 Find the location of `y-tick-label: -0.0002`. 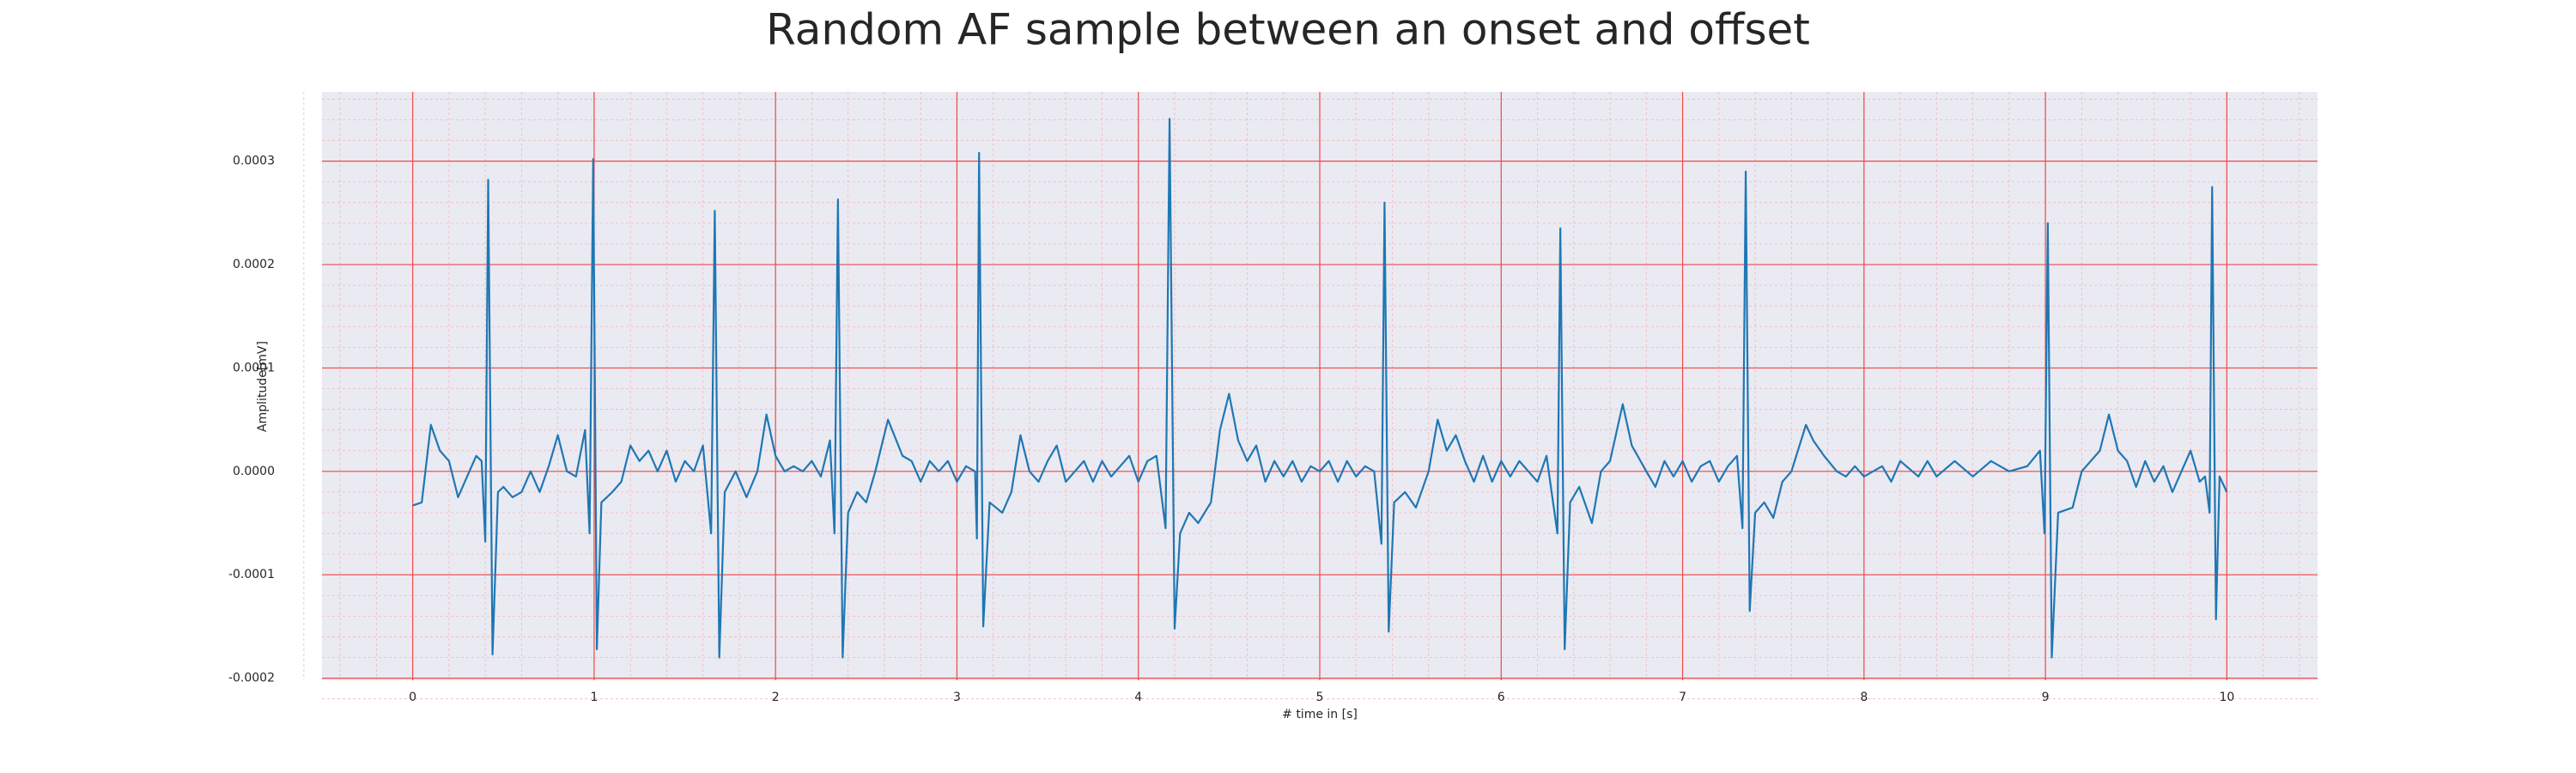

y-tick-label: -0.0002 is located at coordinates (251, 678).